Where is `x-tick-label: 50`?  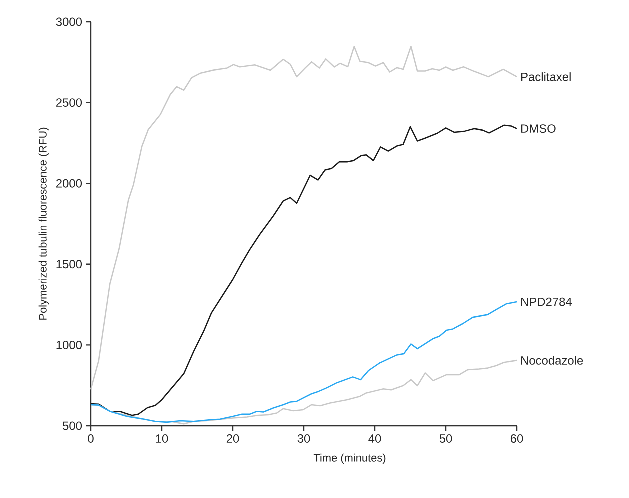 x-tick-label: 50 is located at coordinates (446, 438).